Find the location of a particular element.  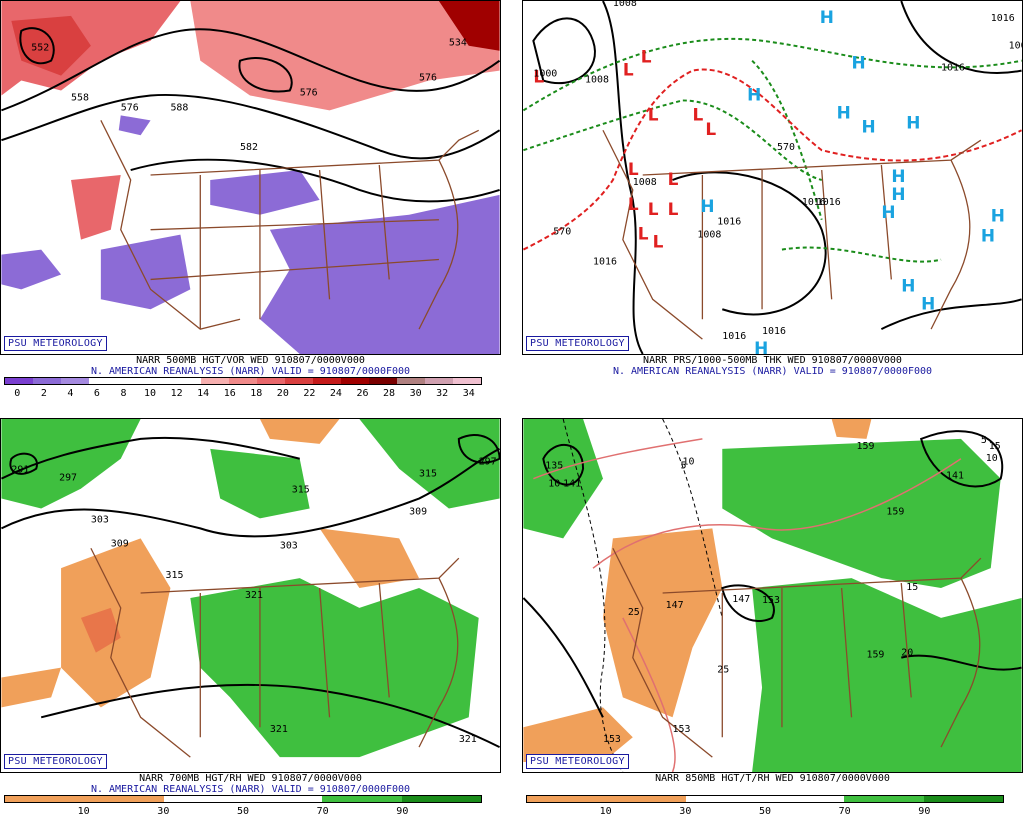

height-contours is located at coordinates (250, 115).